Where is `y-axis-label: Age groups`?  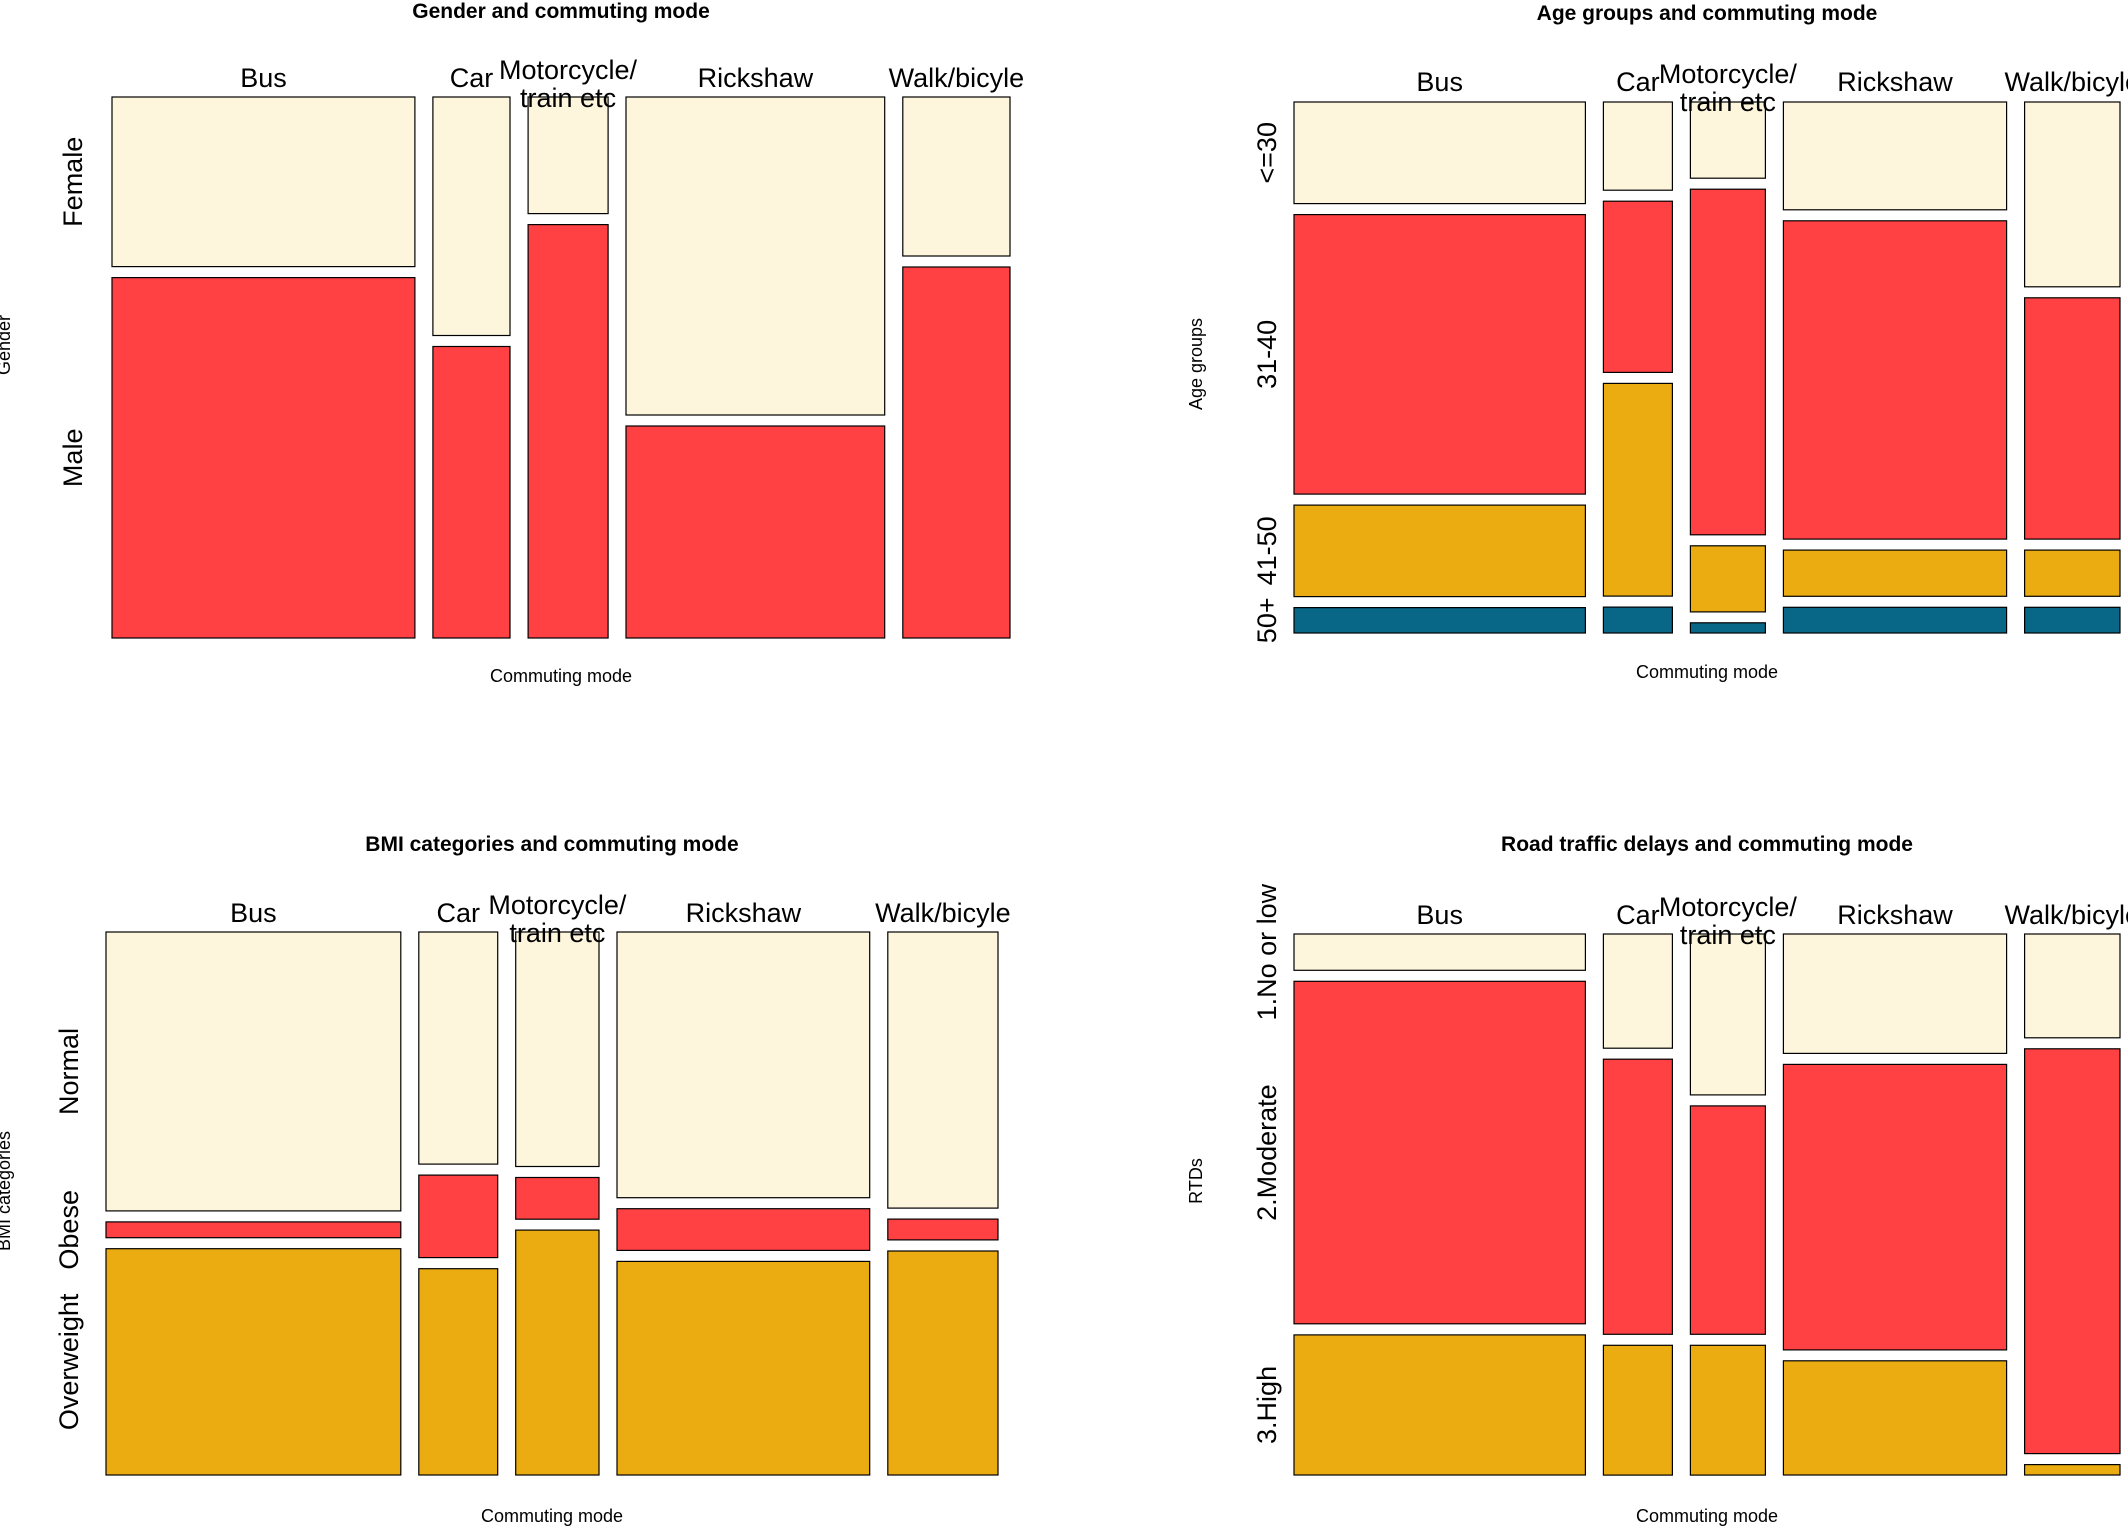 y-axis-label: Age groups is located at coordinates (1196, 364).